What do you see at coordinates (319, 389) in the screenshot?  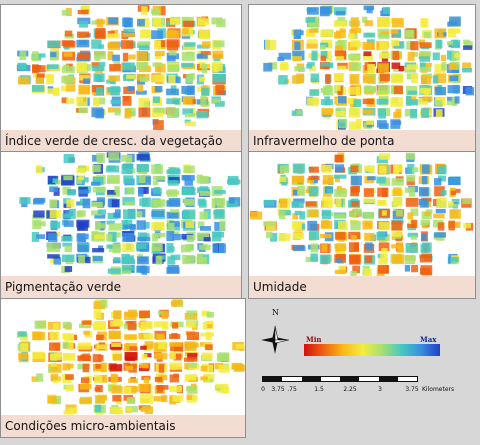 I see `scale-tick: 1.5` at bounding box center [319, 389].